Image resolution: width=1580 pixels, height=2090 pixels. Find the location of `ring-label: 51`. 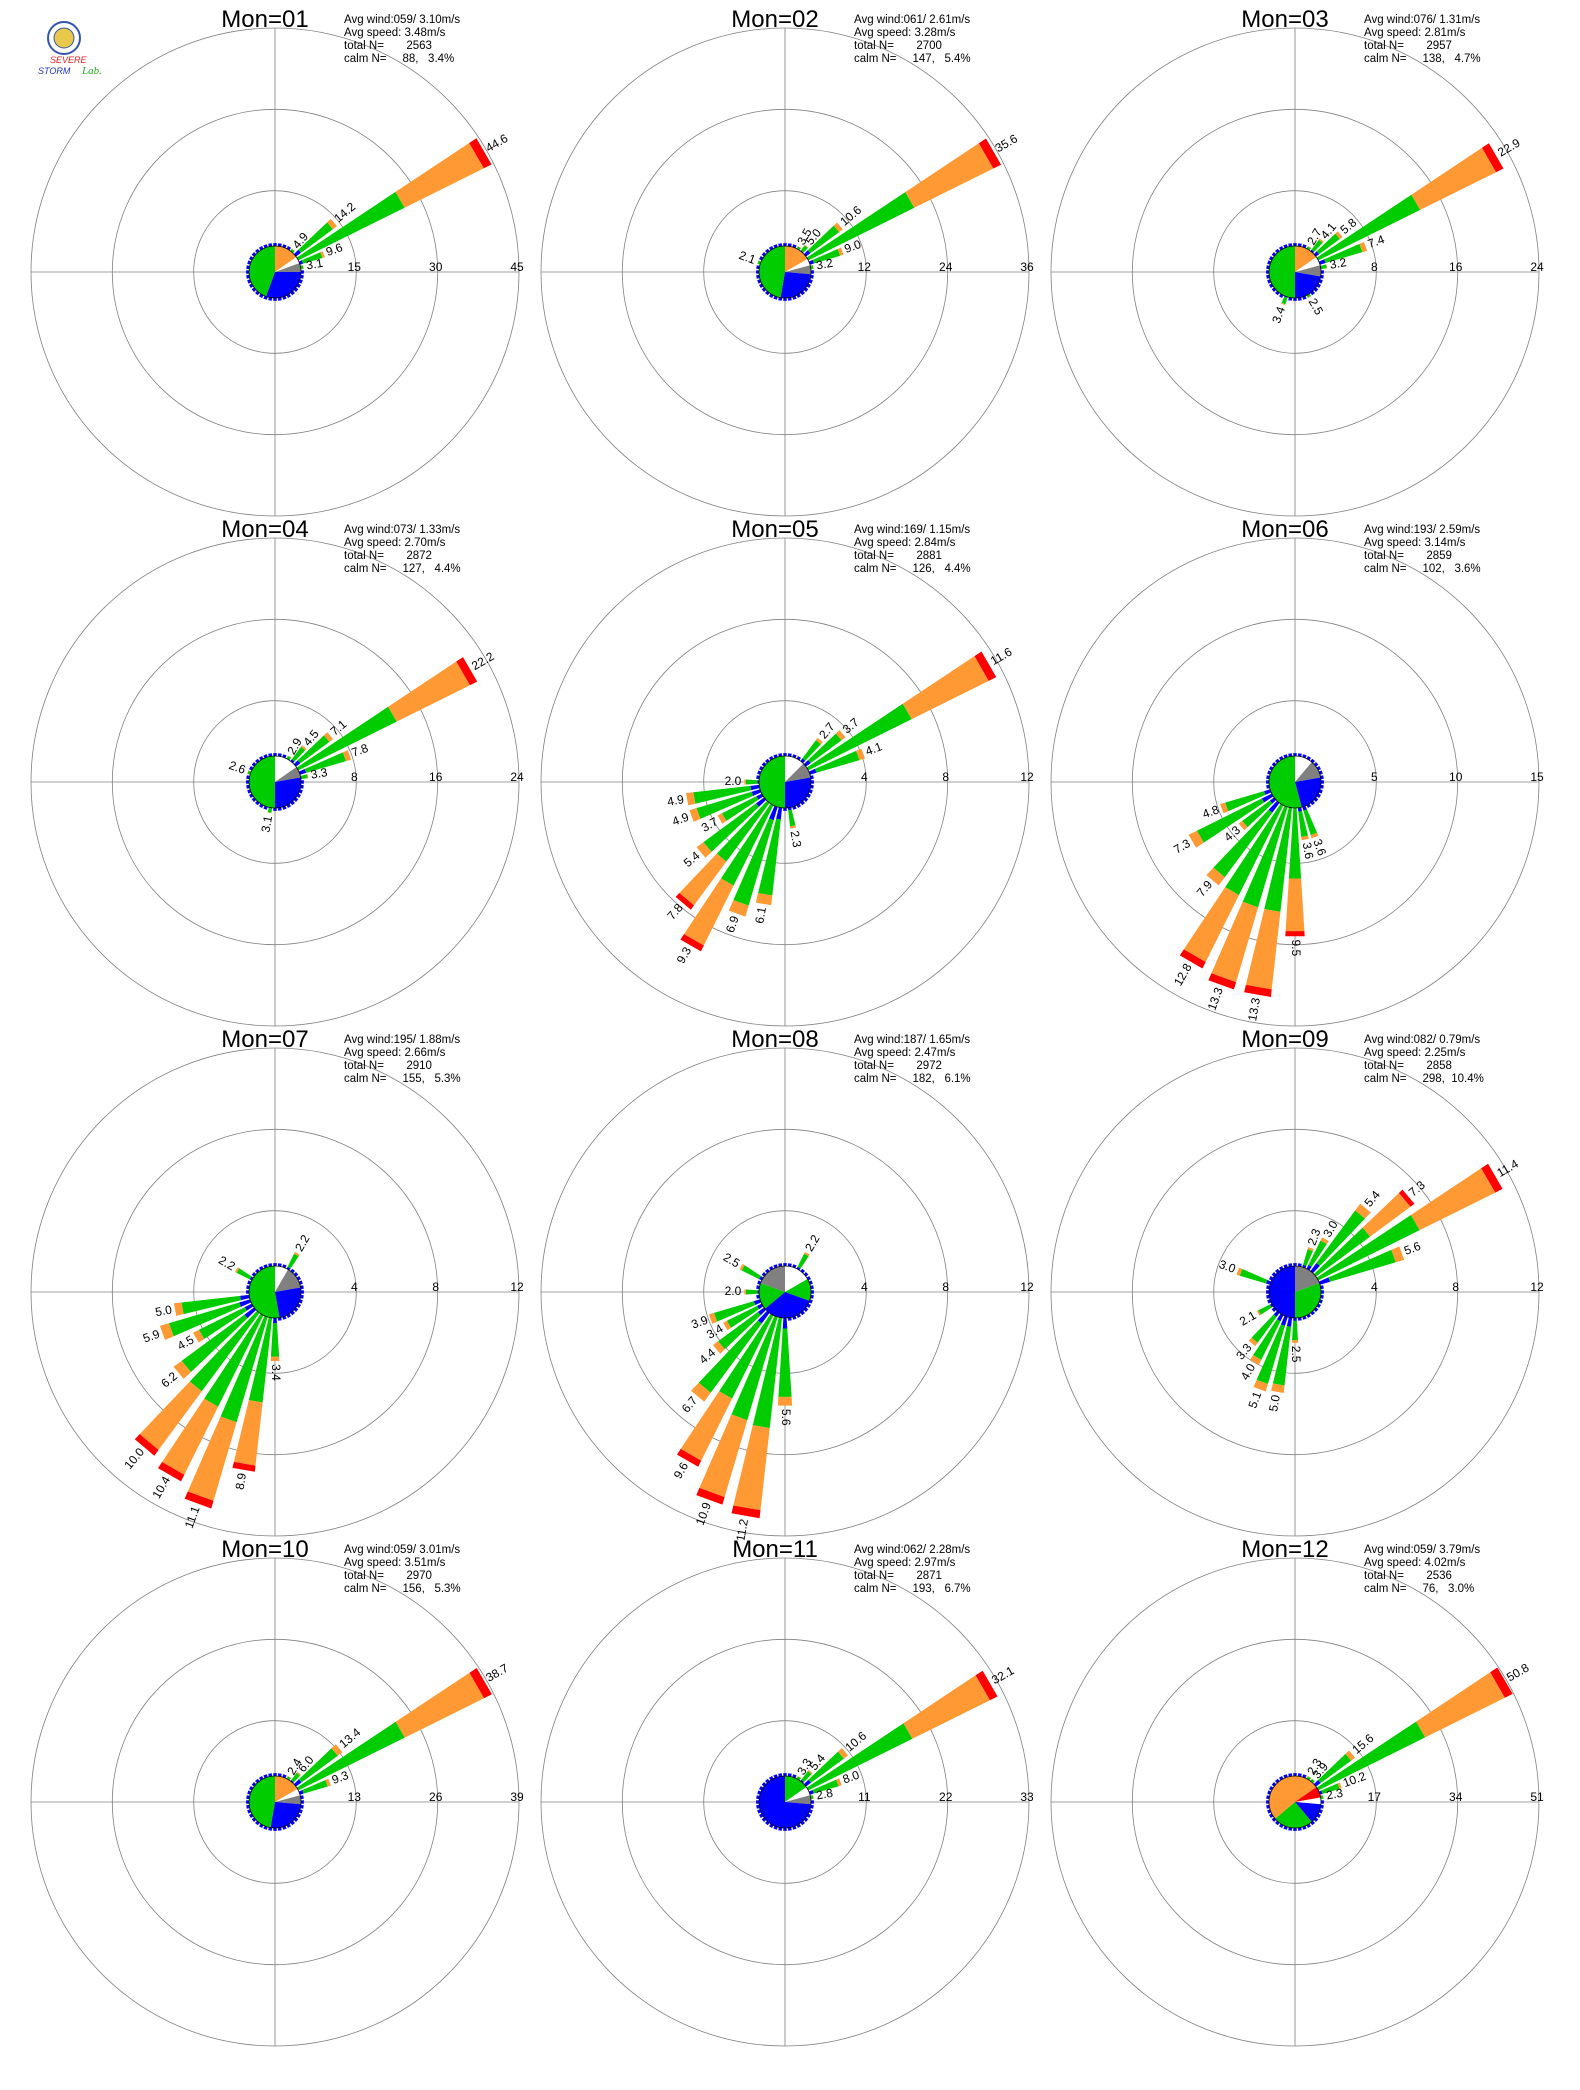

ring-label: 51 is located at coordinates (1537, 1797).